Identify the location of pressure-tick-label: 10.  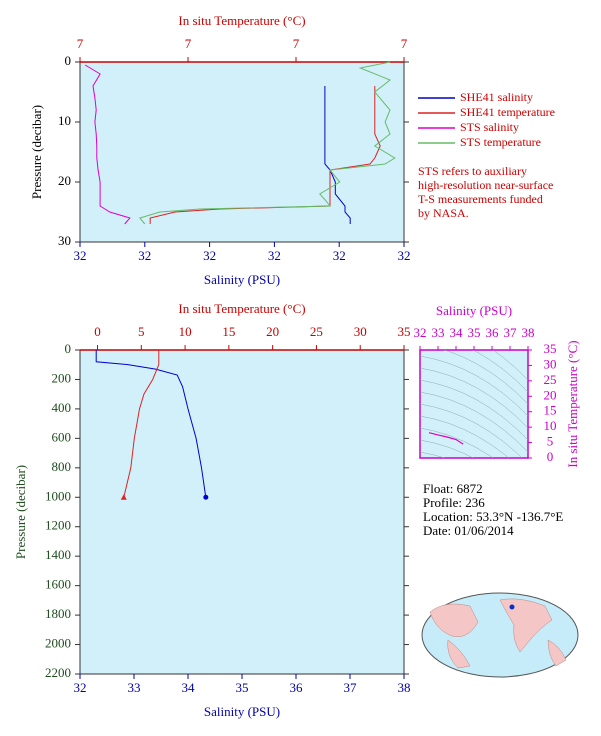
(64, 120).